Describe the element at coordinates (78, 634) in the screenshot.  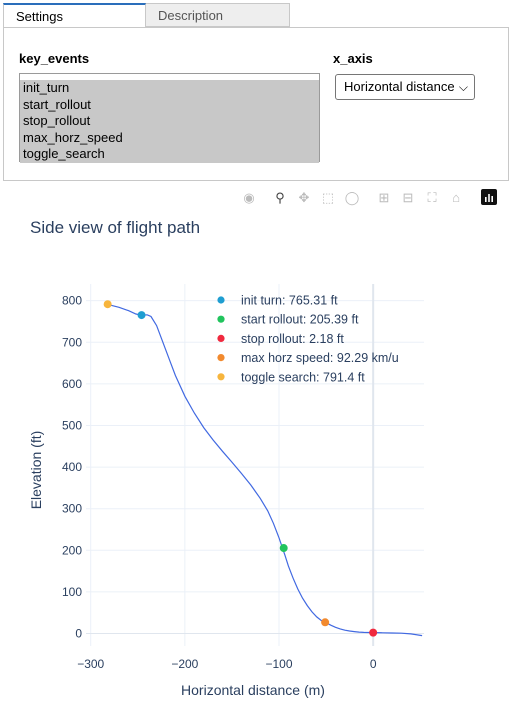
I see `y-tick-label: 0` at that location.